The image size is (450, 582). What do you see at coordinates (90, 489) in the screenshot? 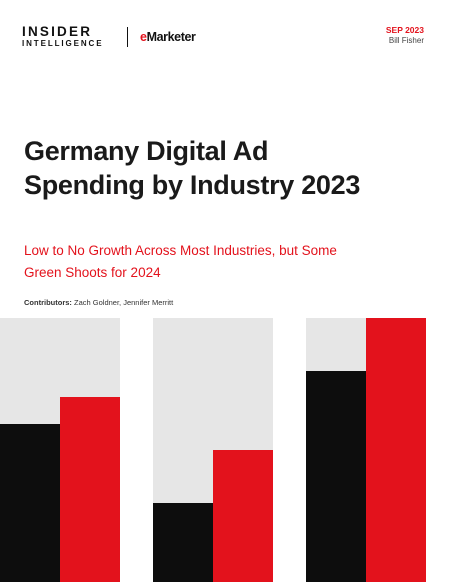
I see `bar-group-1-red` at bounding box center [90, 489].